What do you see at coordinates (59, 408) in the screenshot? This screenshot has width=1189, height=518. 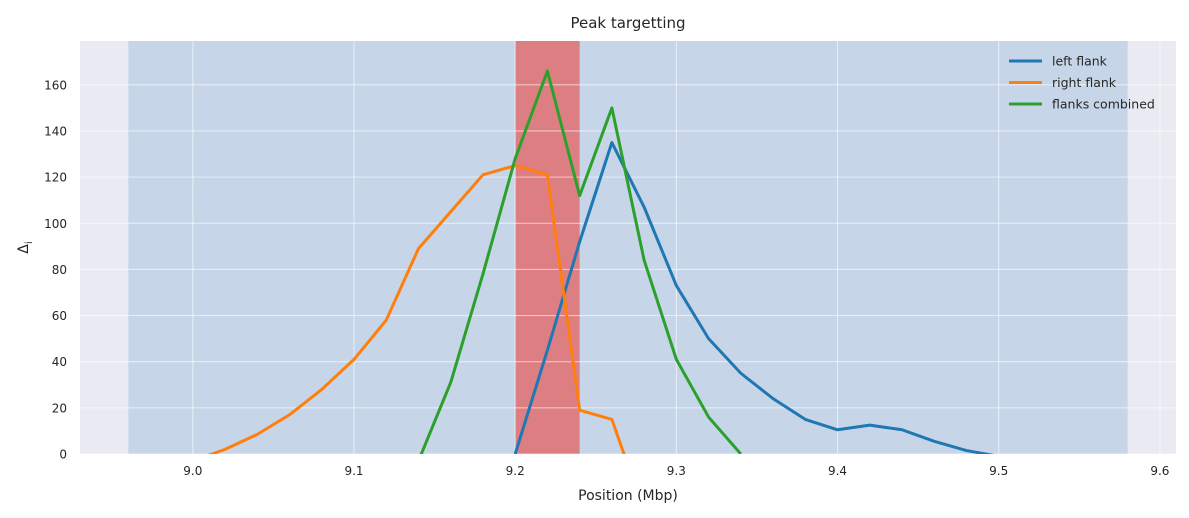 I see `y-tick-label: 20` at bounding box center [59, 408].